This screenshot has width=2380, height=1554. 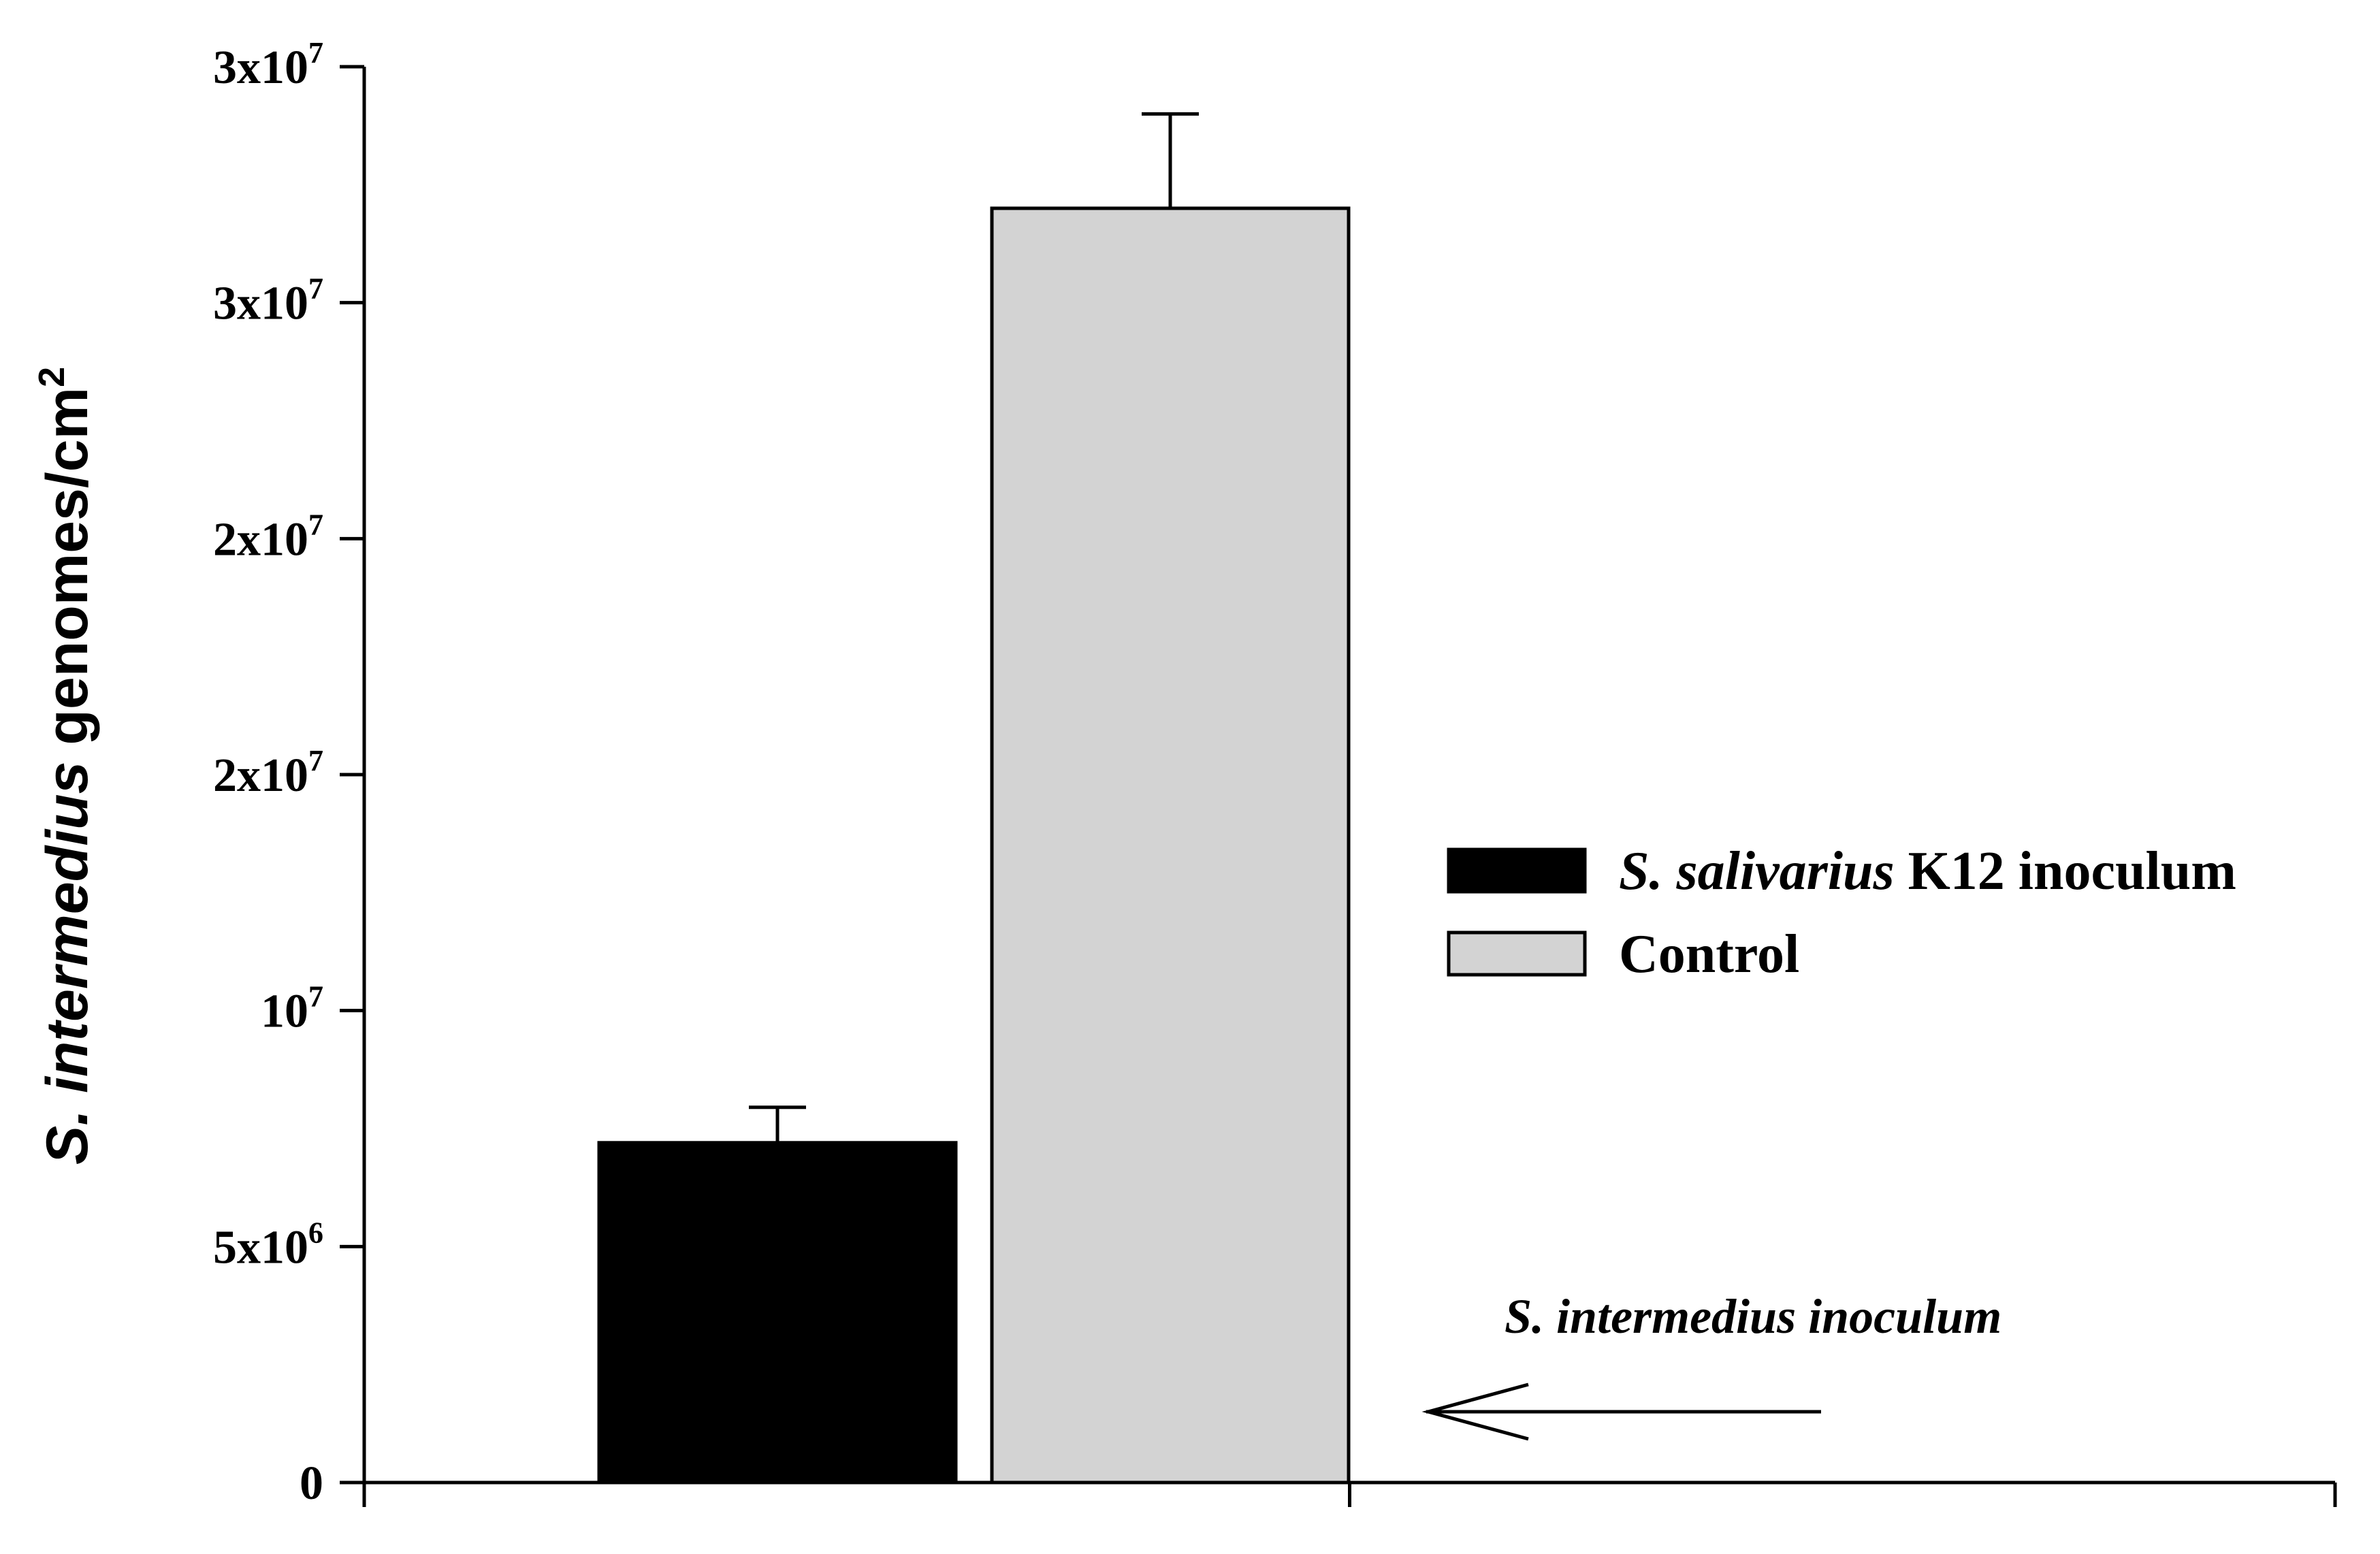 What do you see at coordinates (268, 65) in the screenshot?
I see `y-tick-label-6: 3x10⁷` at bounding box center [268, 65].